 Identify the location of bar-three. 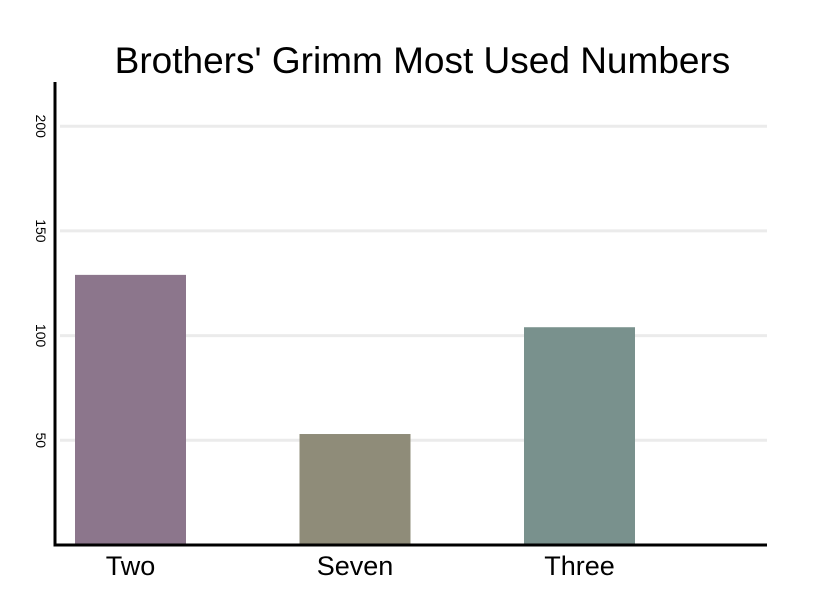
(579, 436).